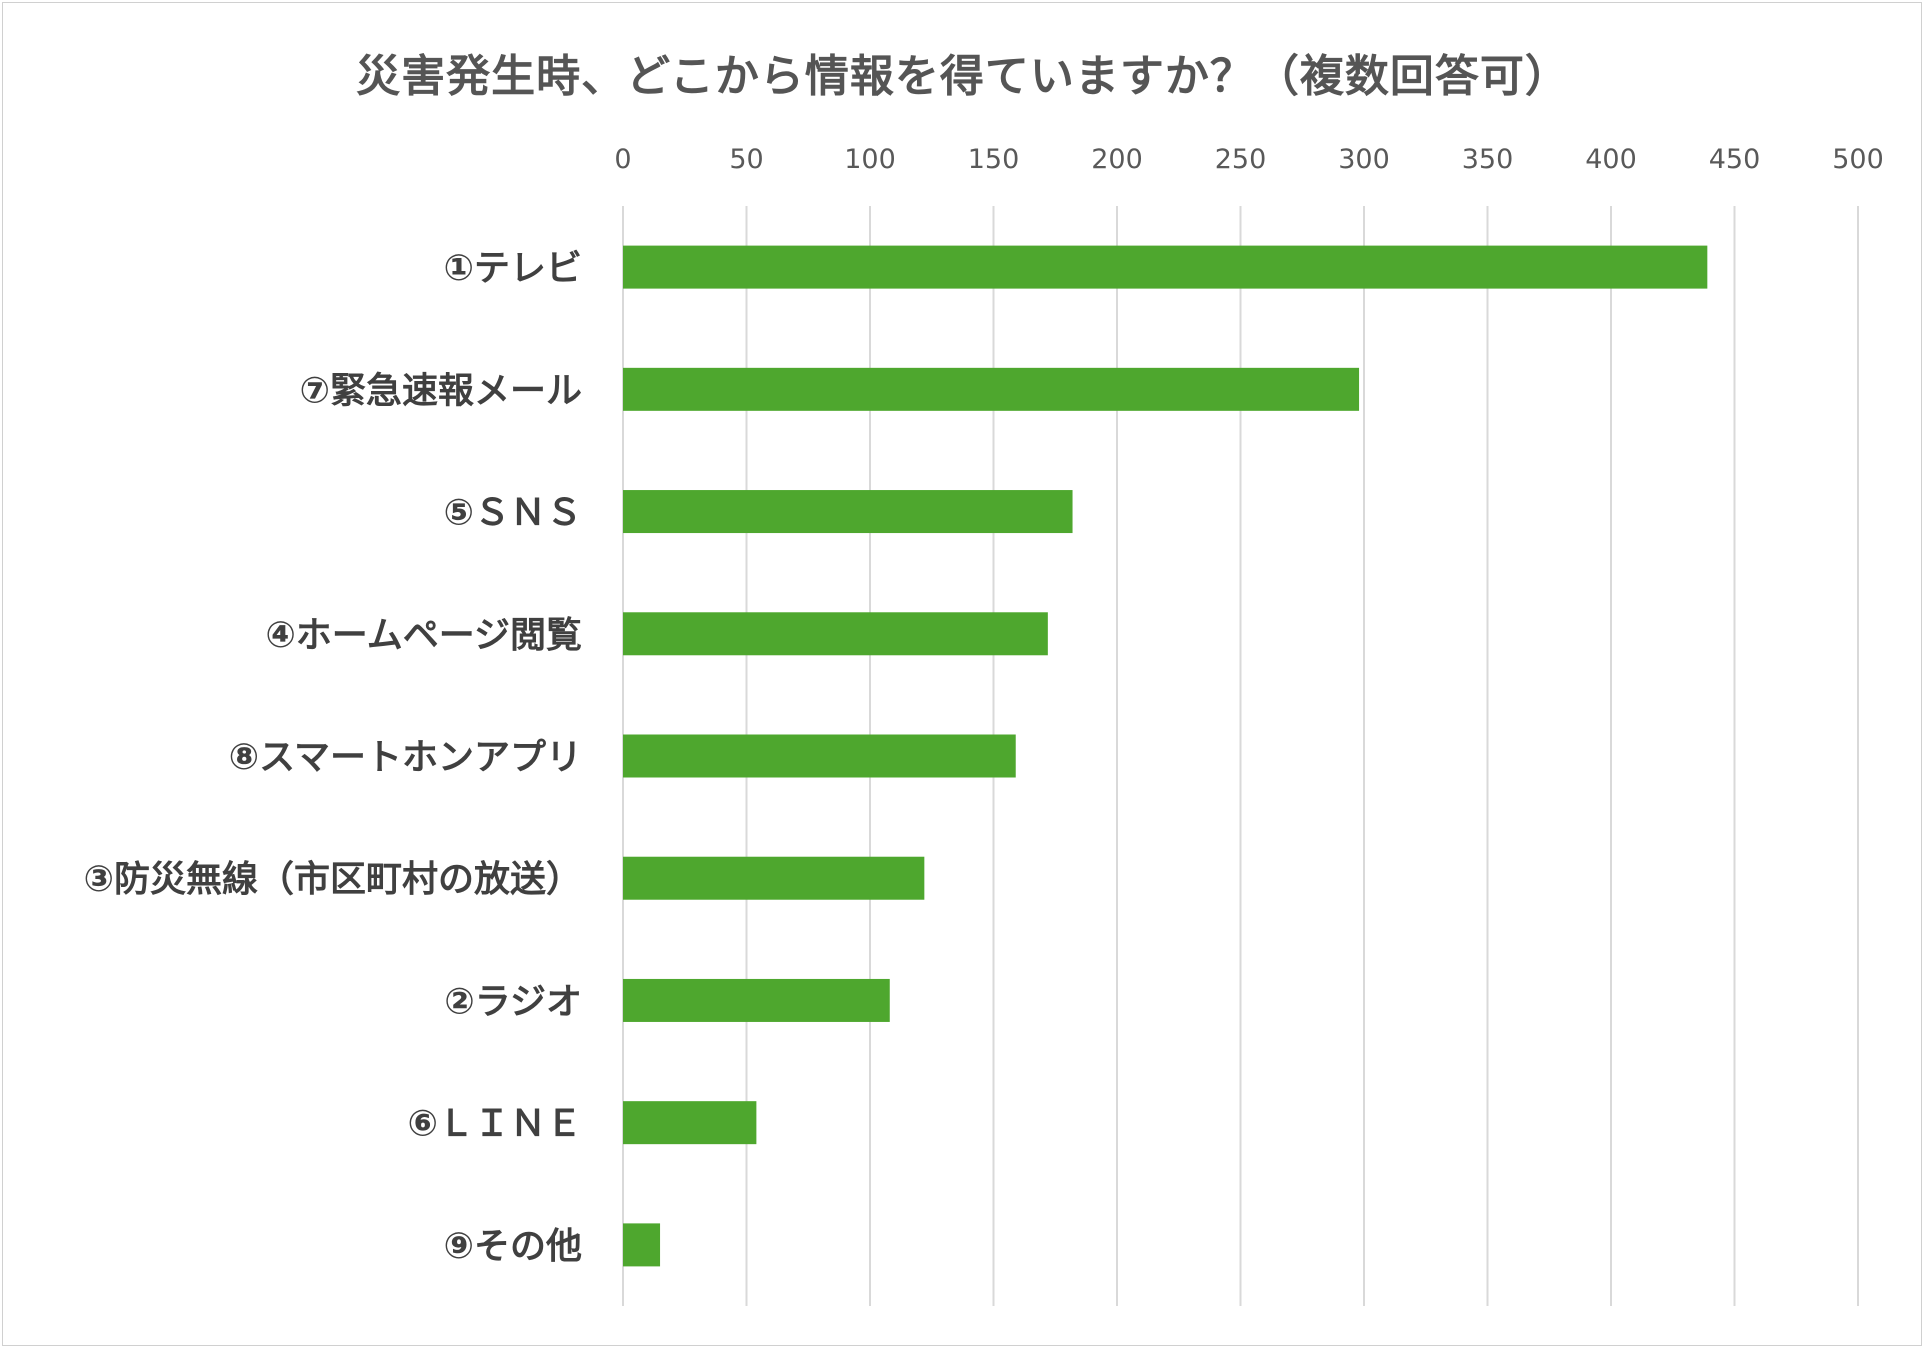 Image resolution: width=1926 pixels, height=1350 pixels. I want to click on category-label: ⑨その他, so click(513, 1246).